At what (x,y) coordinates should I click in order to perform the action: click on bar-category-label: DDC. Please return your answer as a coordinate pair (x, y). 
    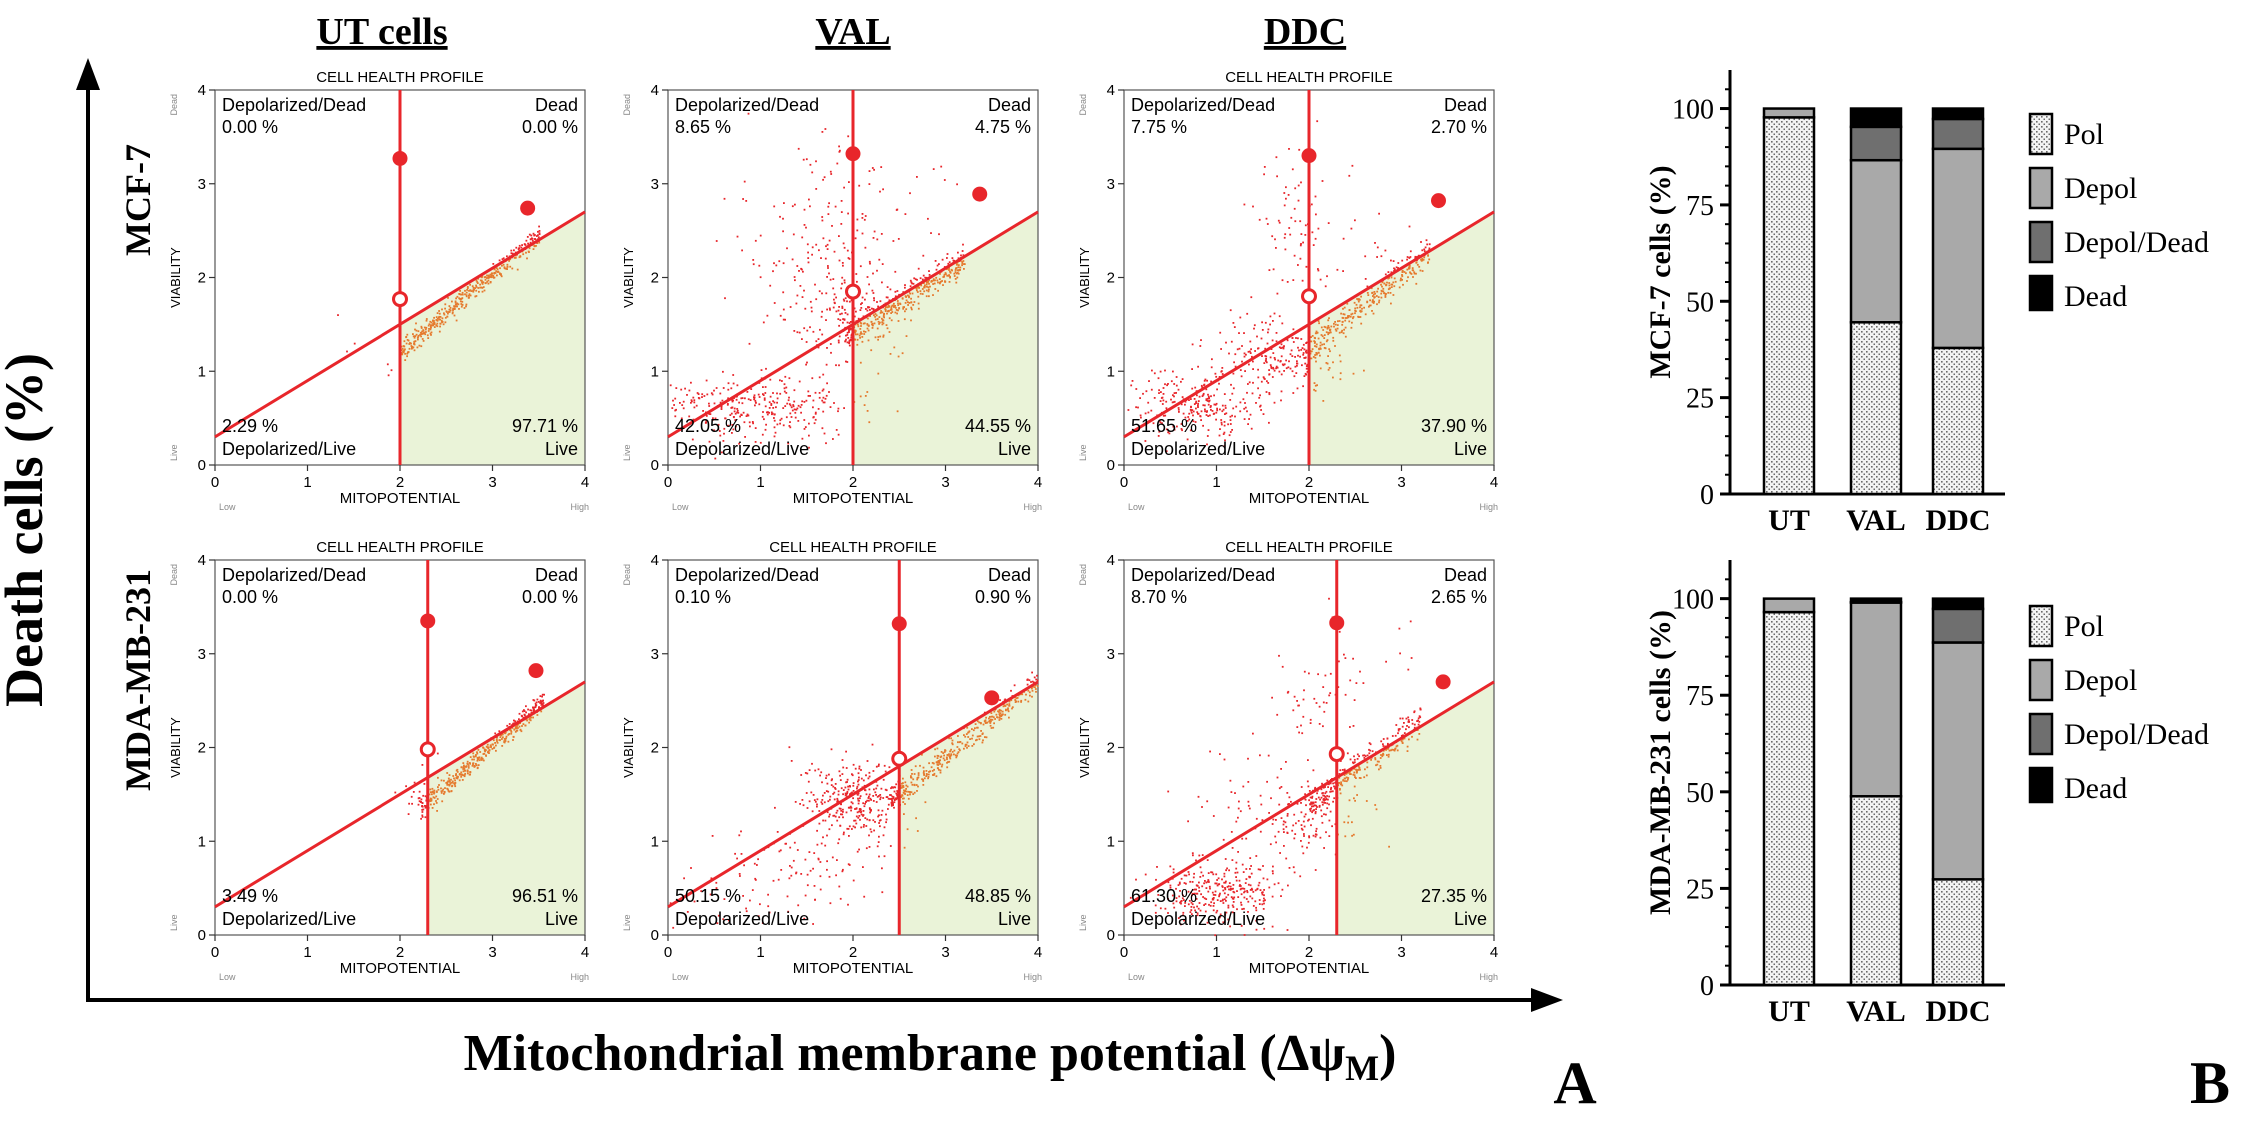
    Looking at the image, I should click on (1958, 1011).